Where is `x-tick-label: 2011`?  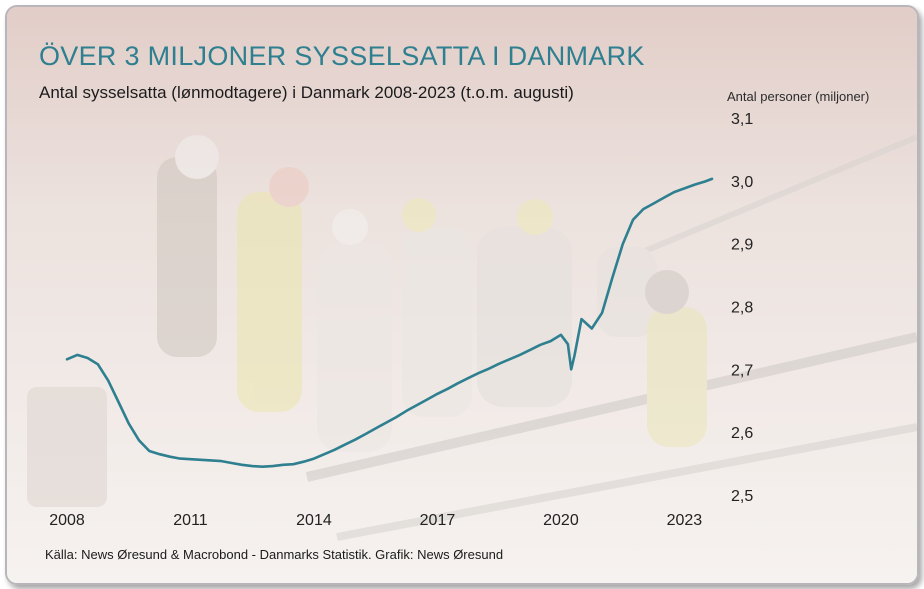 x-tick-label: 2011 is located at coordinates (190, 520).